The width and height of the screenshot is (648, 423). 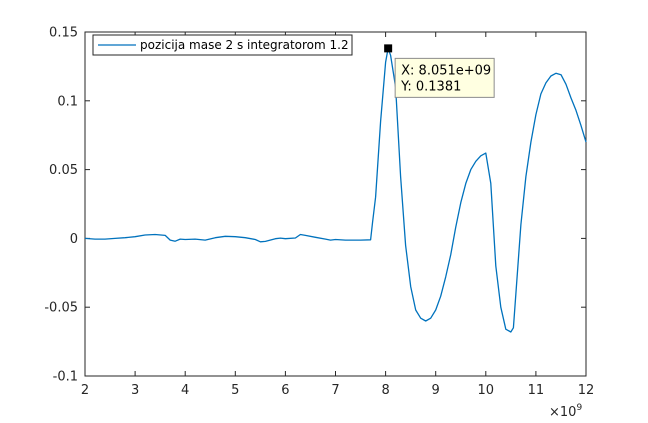 What do you see at coordinates (385, 390) in the screenshot?
I see `x-tick-label: 8` at bounding box center [385, 390].